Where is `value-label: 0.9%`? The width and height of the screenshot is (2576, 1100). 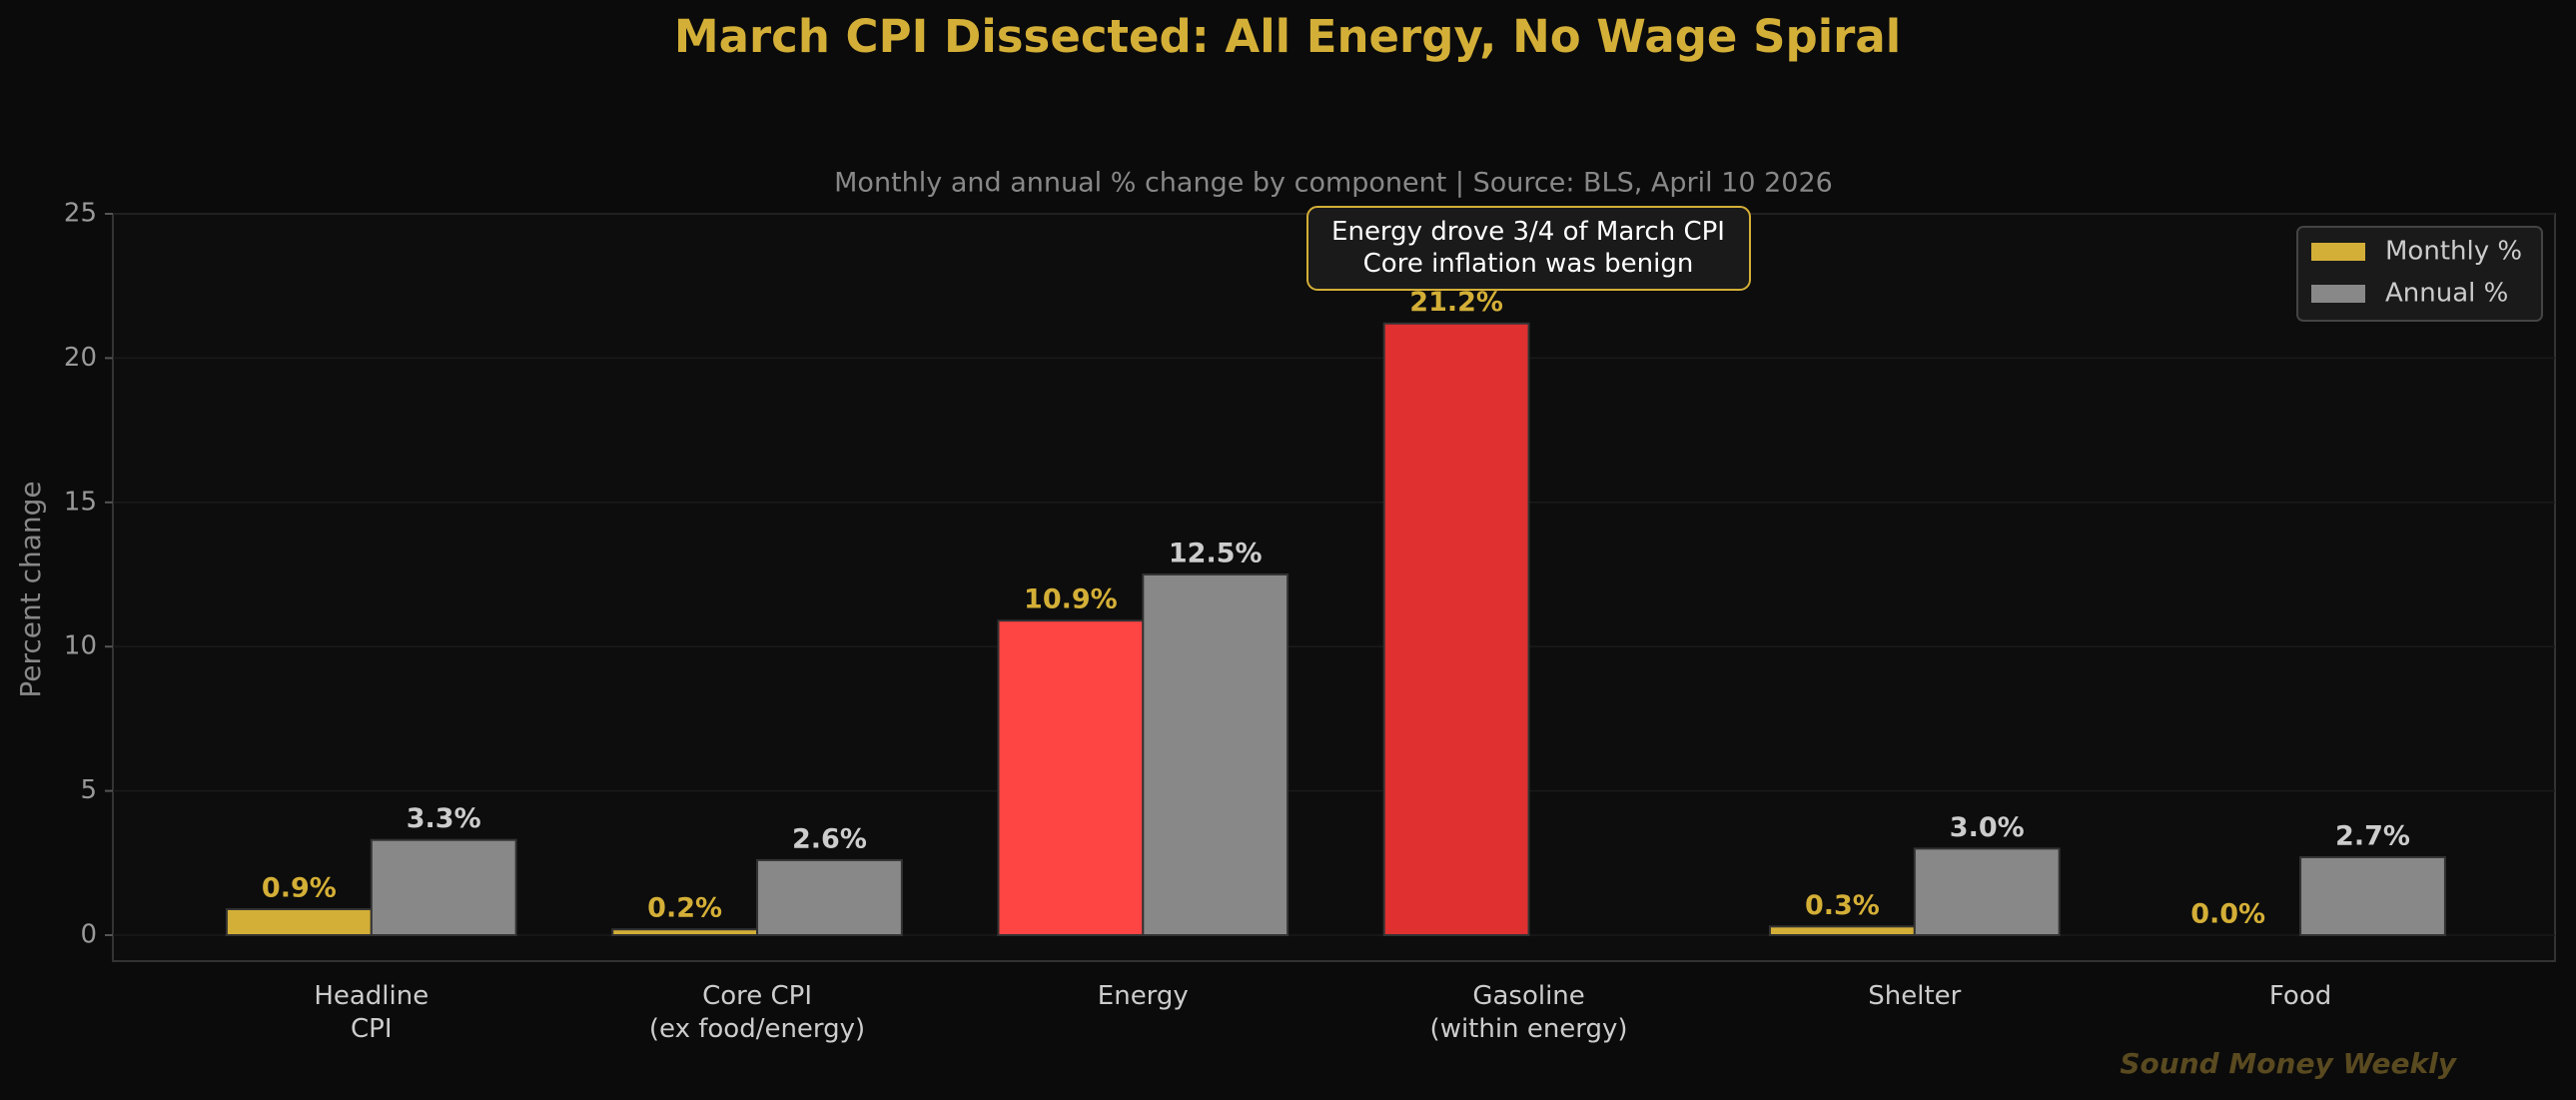
value-label: 0.9% is located at coordinates (300, 888).